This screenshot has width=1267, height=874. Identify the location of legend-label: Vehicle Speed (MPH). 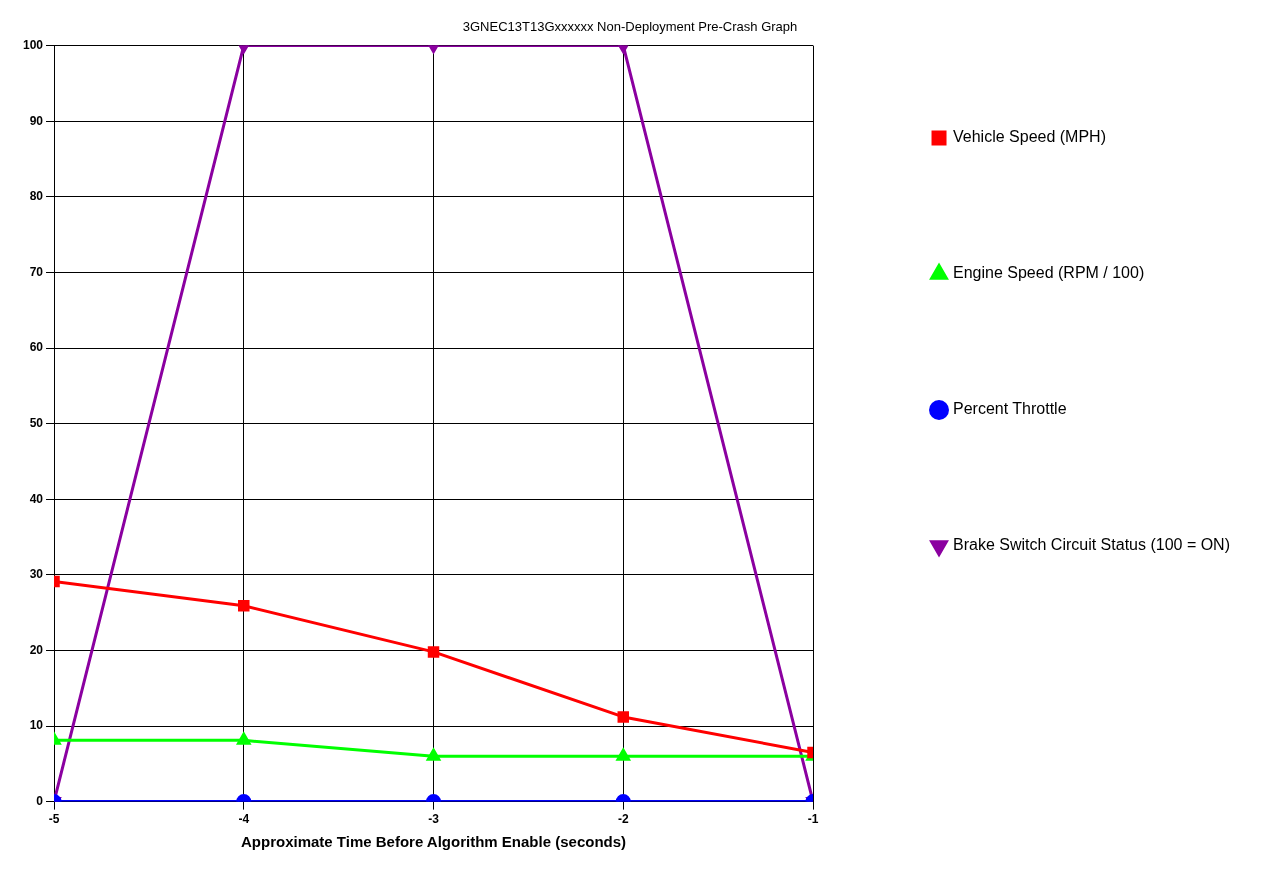
(1029, 137).